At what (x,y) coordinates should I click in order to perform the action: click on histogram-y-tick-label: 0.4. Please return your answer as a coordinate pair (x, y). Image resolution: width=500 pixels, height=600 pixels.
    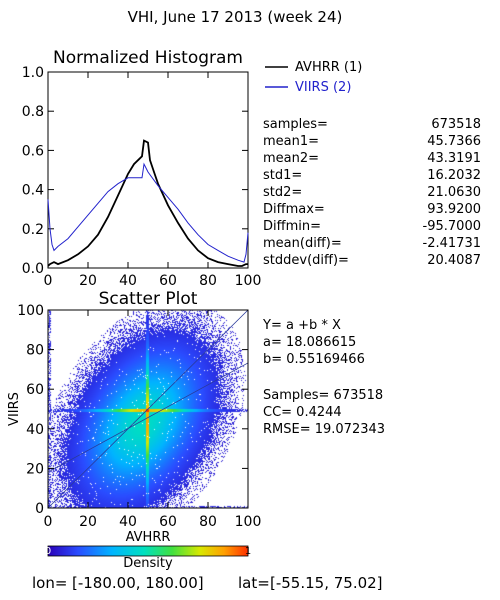
    Looking at the image, I should click on (33, 191).